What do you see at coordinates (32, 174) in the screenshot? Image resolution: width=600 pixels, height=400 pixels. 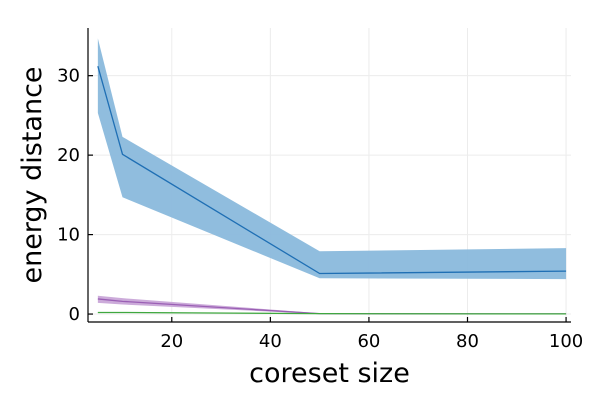 I see `y-axis-title: energy distance` at bounding box center [32, 174].